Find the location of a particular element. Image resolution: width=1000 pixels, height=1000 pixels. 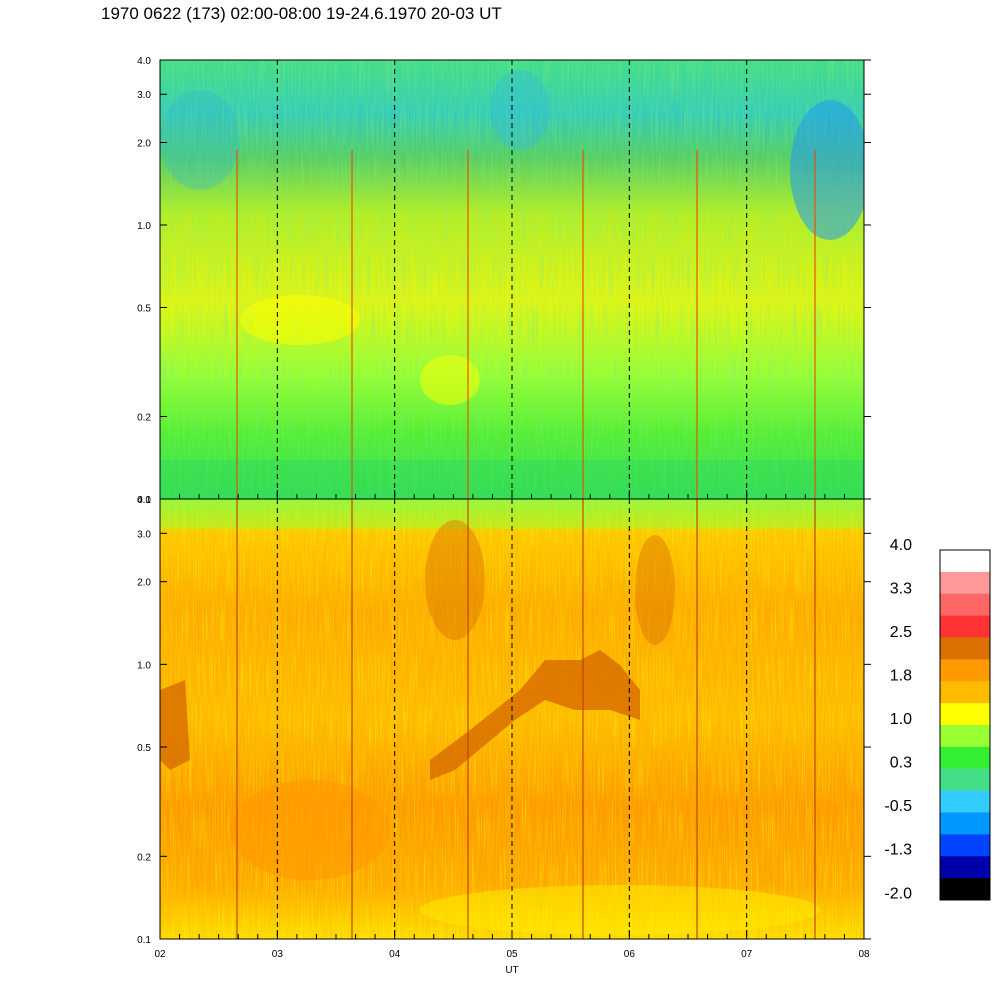

x-tick-label: 07 is located at coordinates (747, 954).